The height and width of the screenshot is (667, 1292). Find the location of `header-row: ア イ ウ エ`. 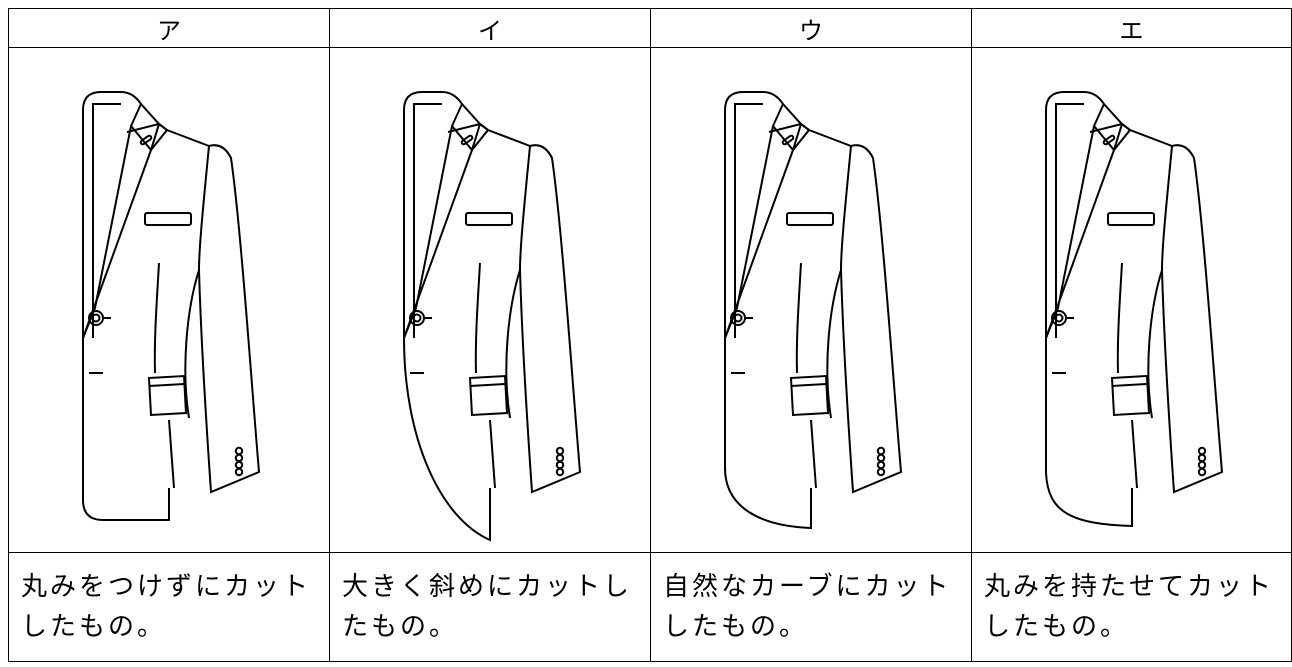

header-row: ア イ ウ エ is located at coordinates (650, 28).